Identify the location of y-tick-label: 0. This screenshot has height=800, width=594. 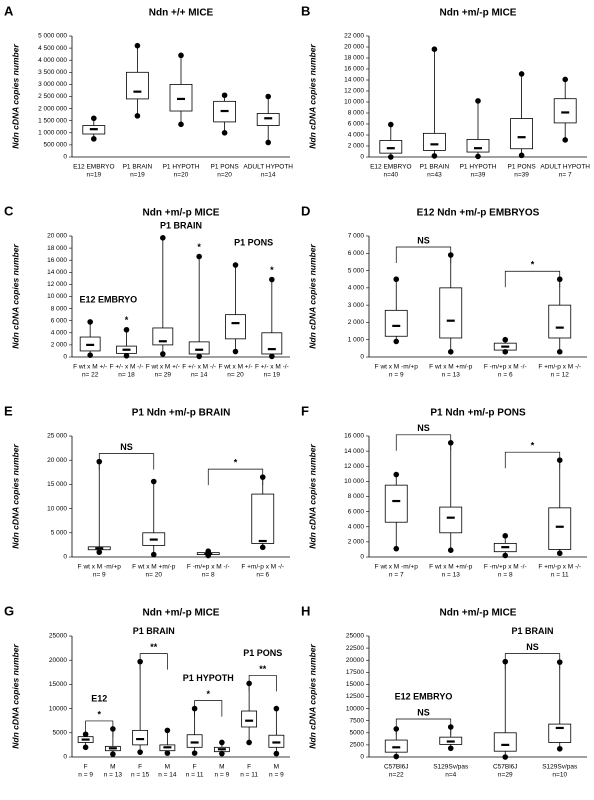
(362, 157).